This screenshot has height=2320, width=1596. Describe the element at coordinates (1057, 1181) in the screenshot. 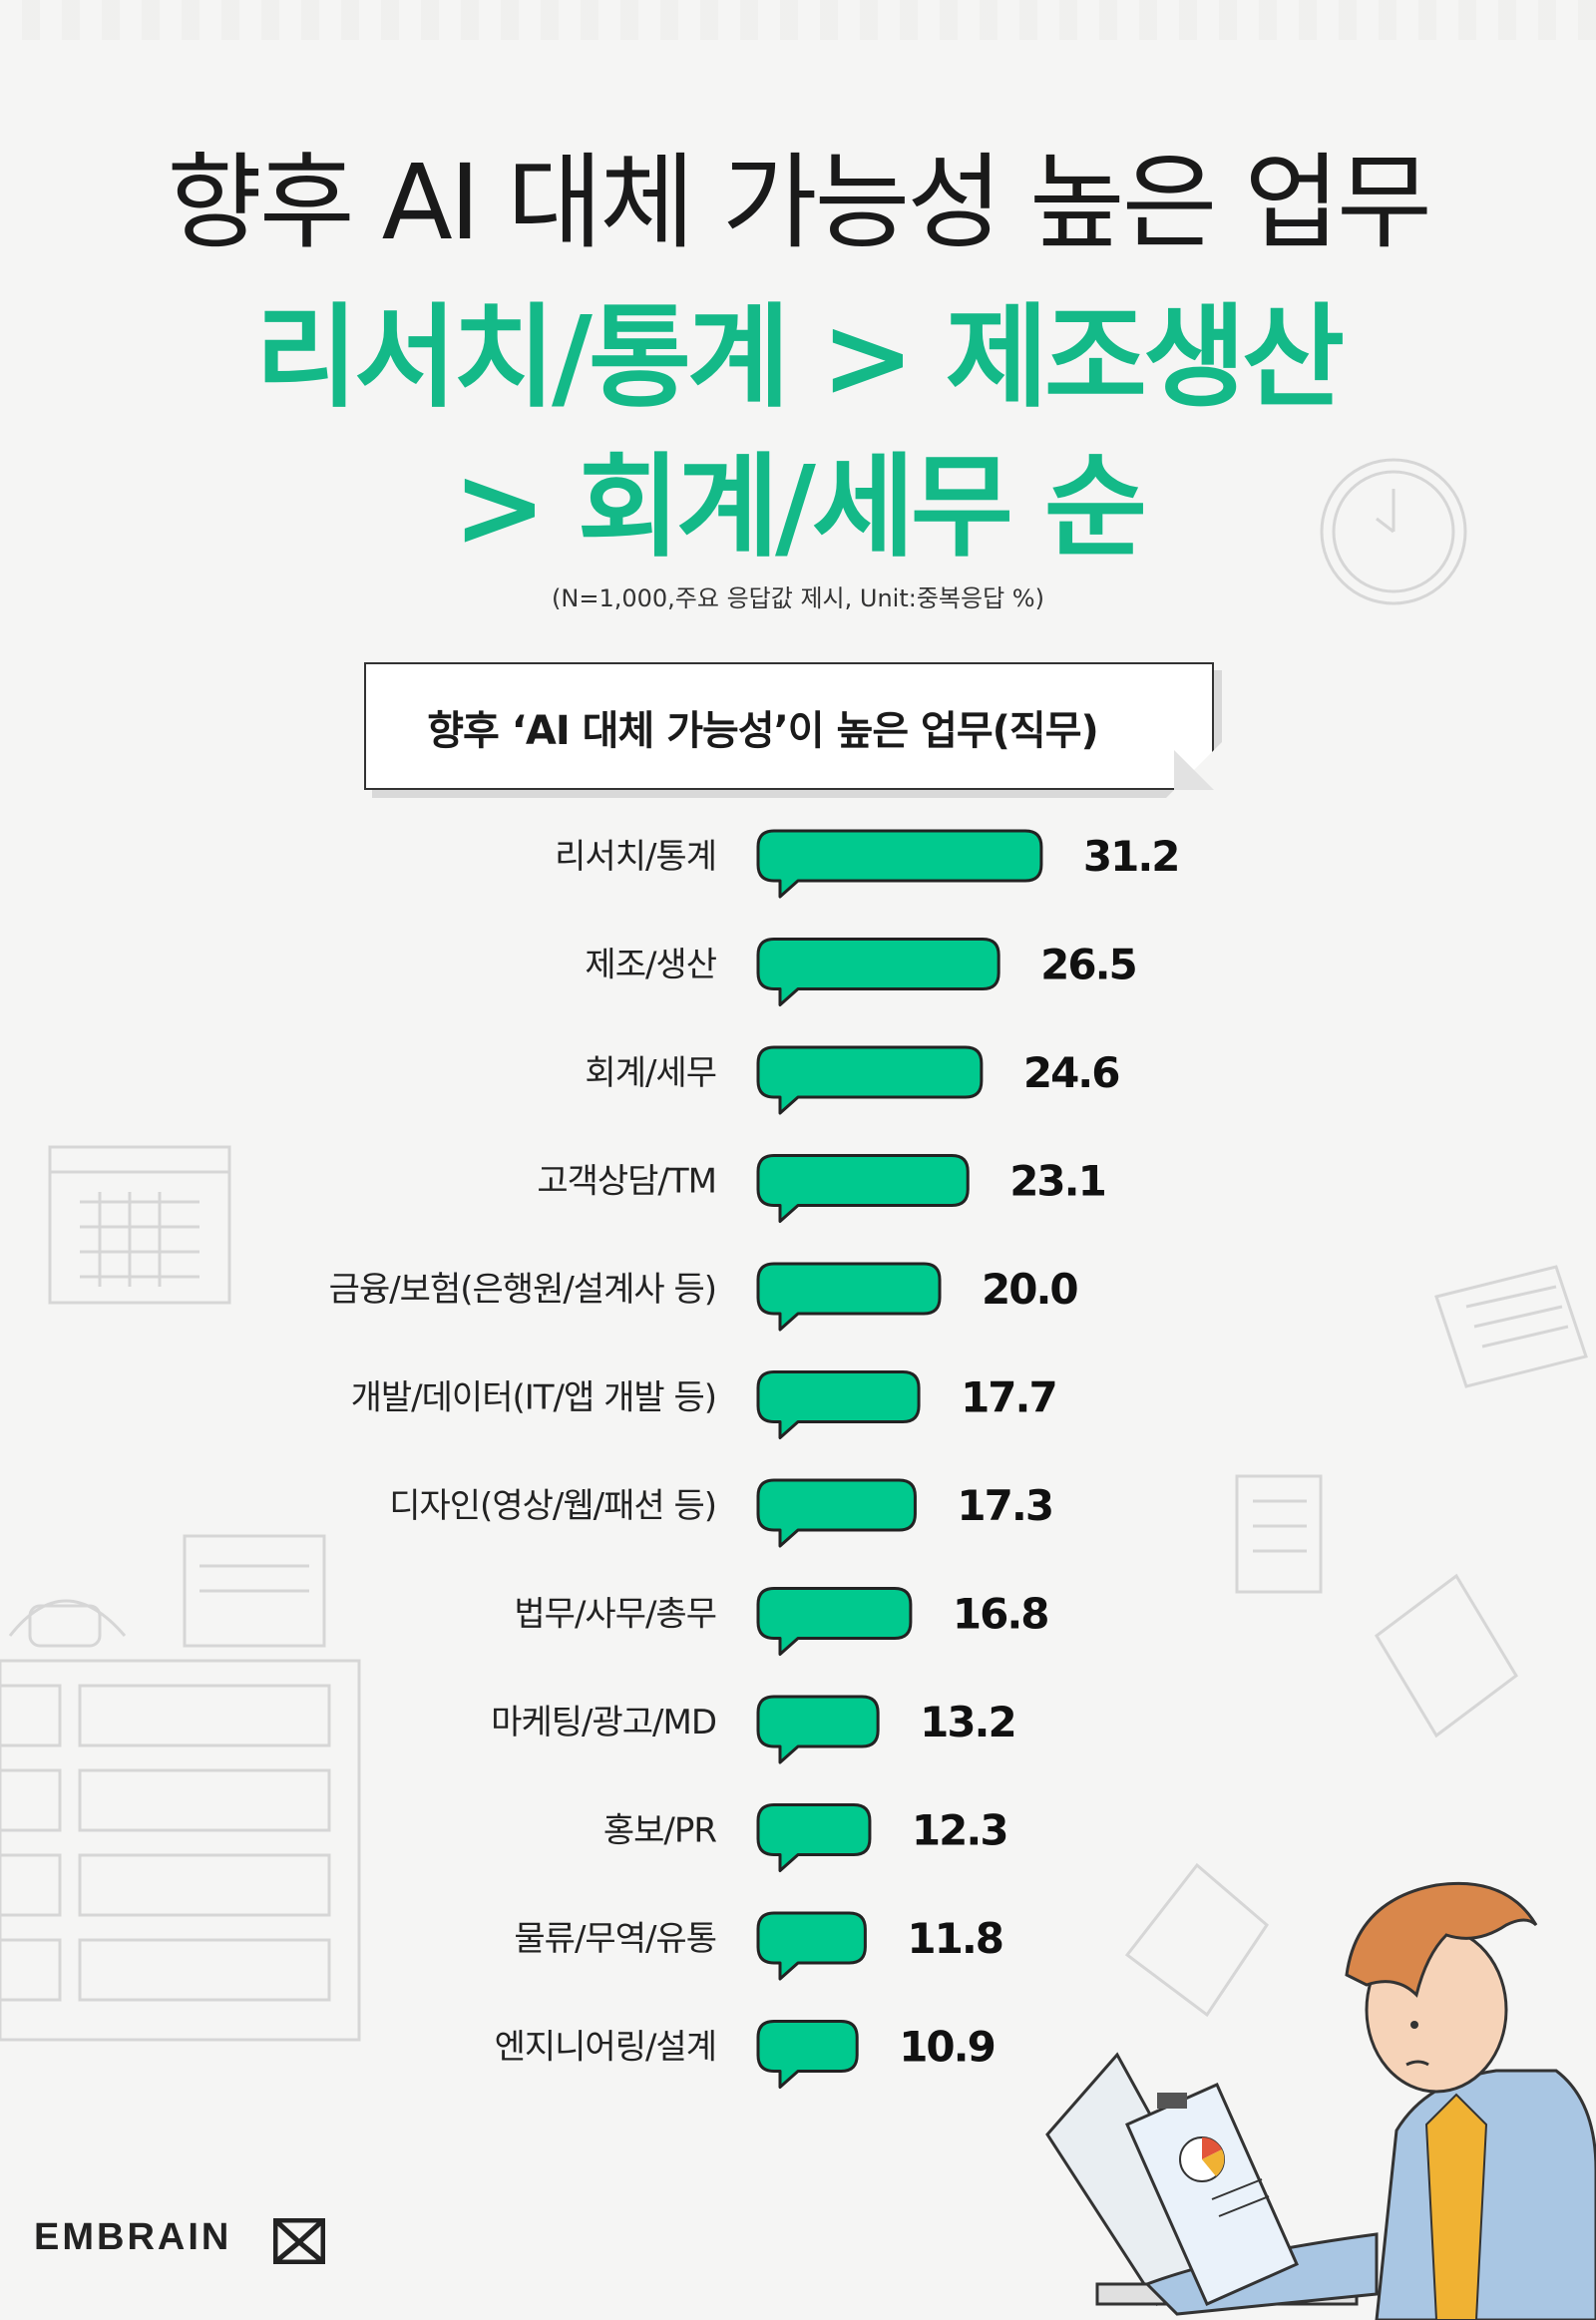

I see `value-label: 23.1` at that location.